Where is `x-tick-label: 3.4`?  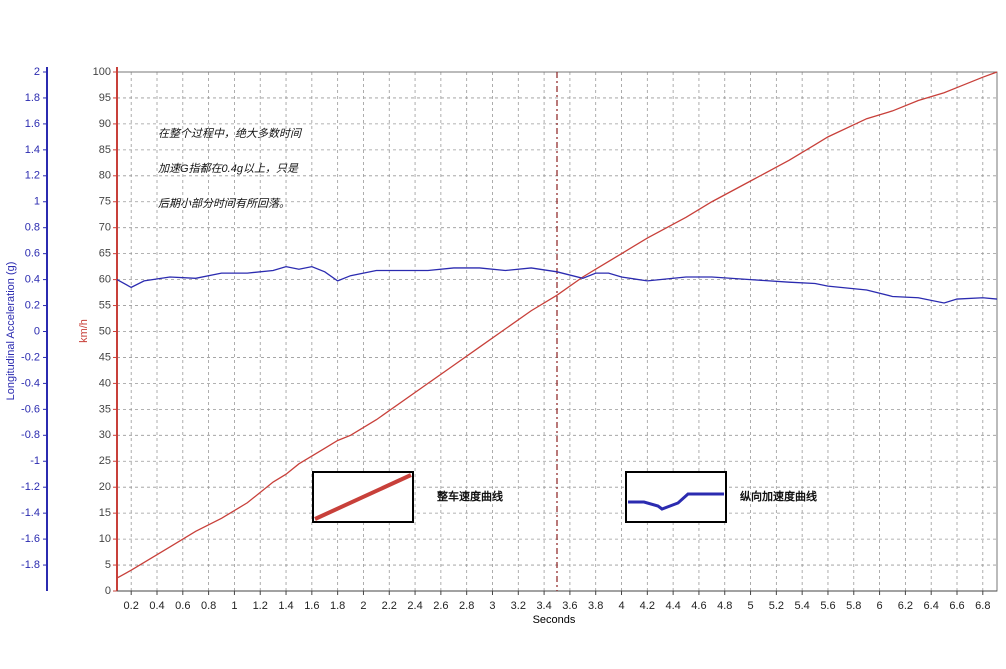 x-tick-label: 3.4 is located at coordinates (543, 606).